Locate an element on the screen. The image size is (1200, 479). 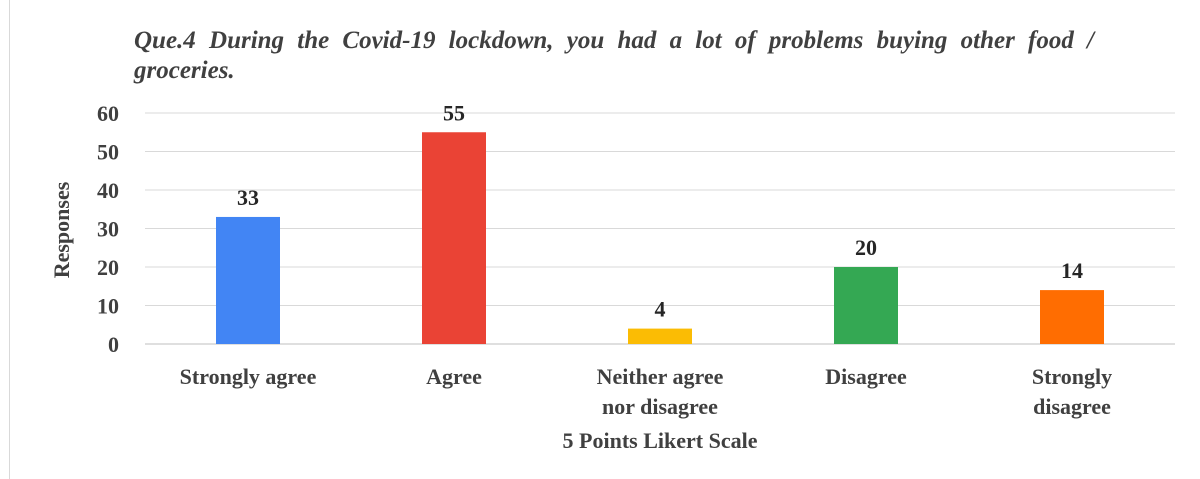
category-label: Disagree is located at coordinates (866, 376).